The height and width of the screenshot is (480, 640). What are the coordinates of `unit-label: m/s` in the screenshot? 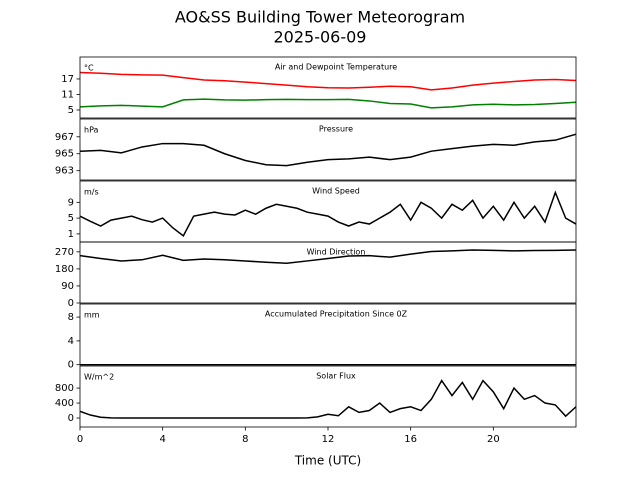 It's located at (91, 192).